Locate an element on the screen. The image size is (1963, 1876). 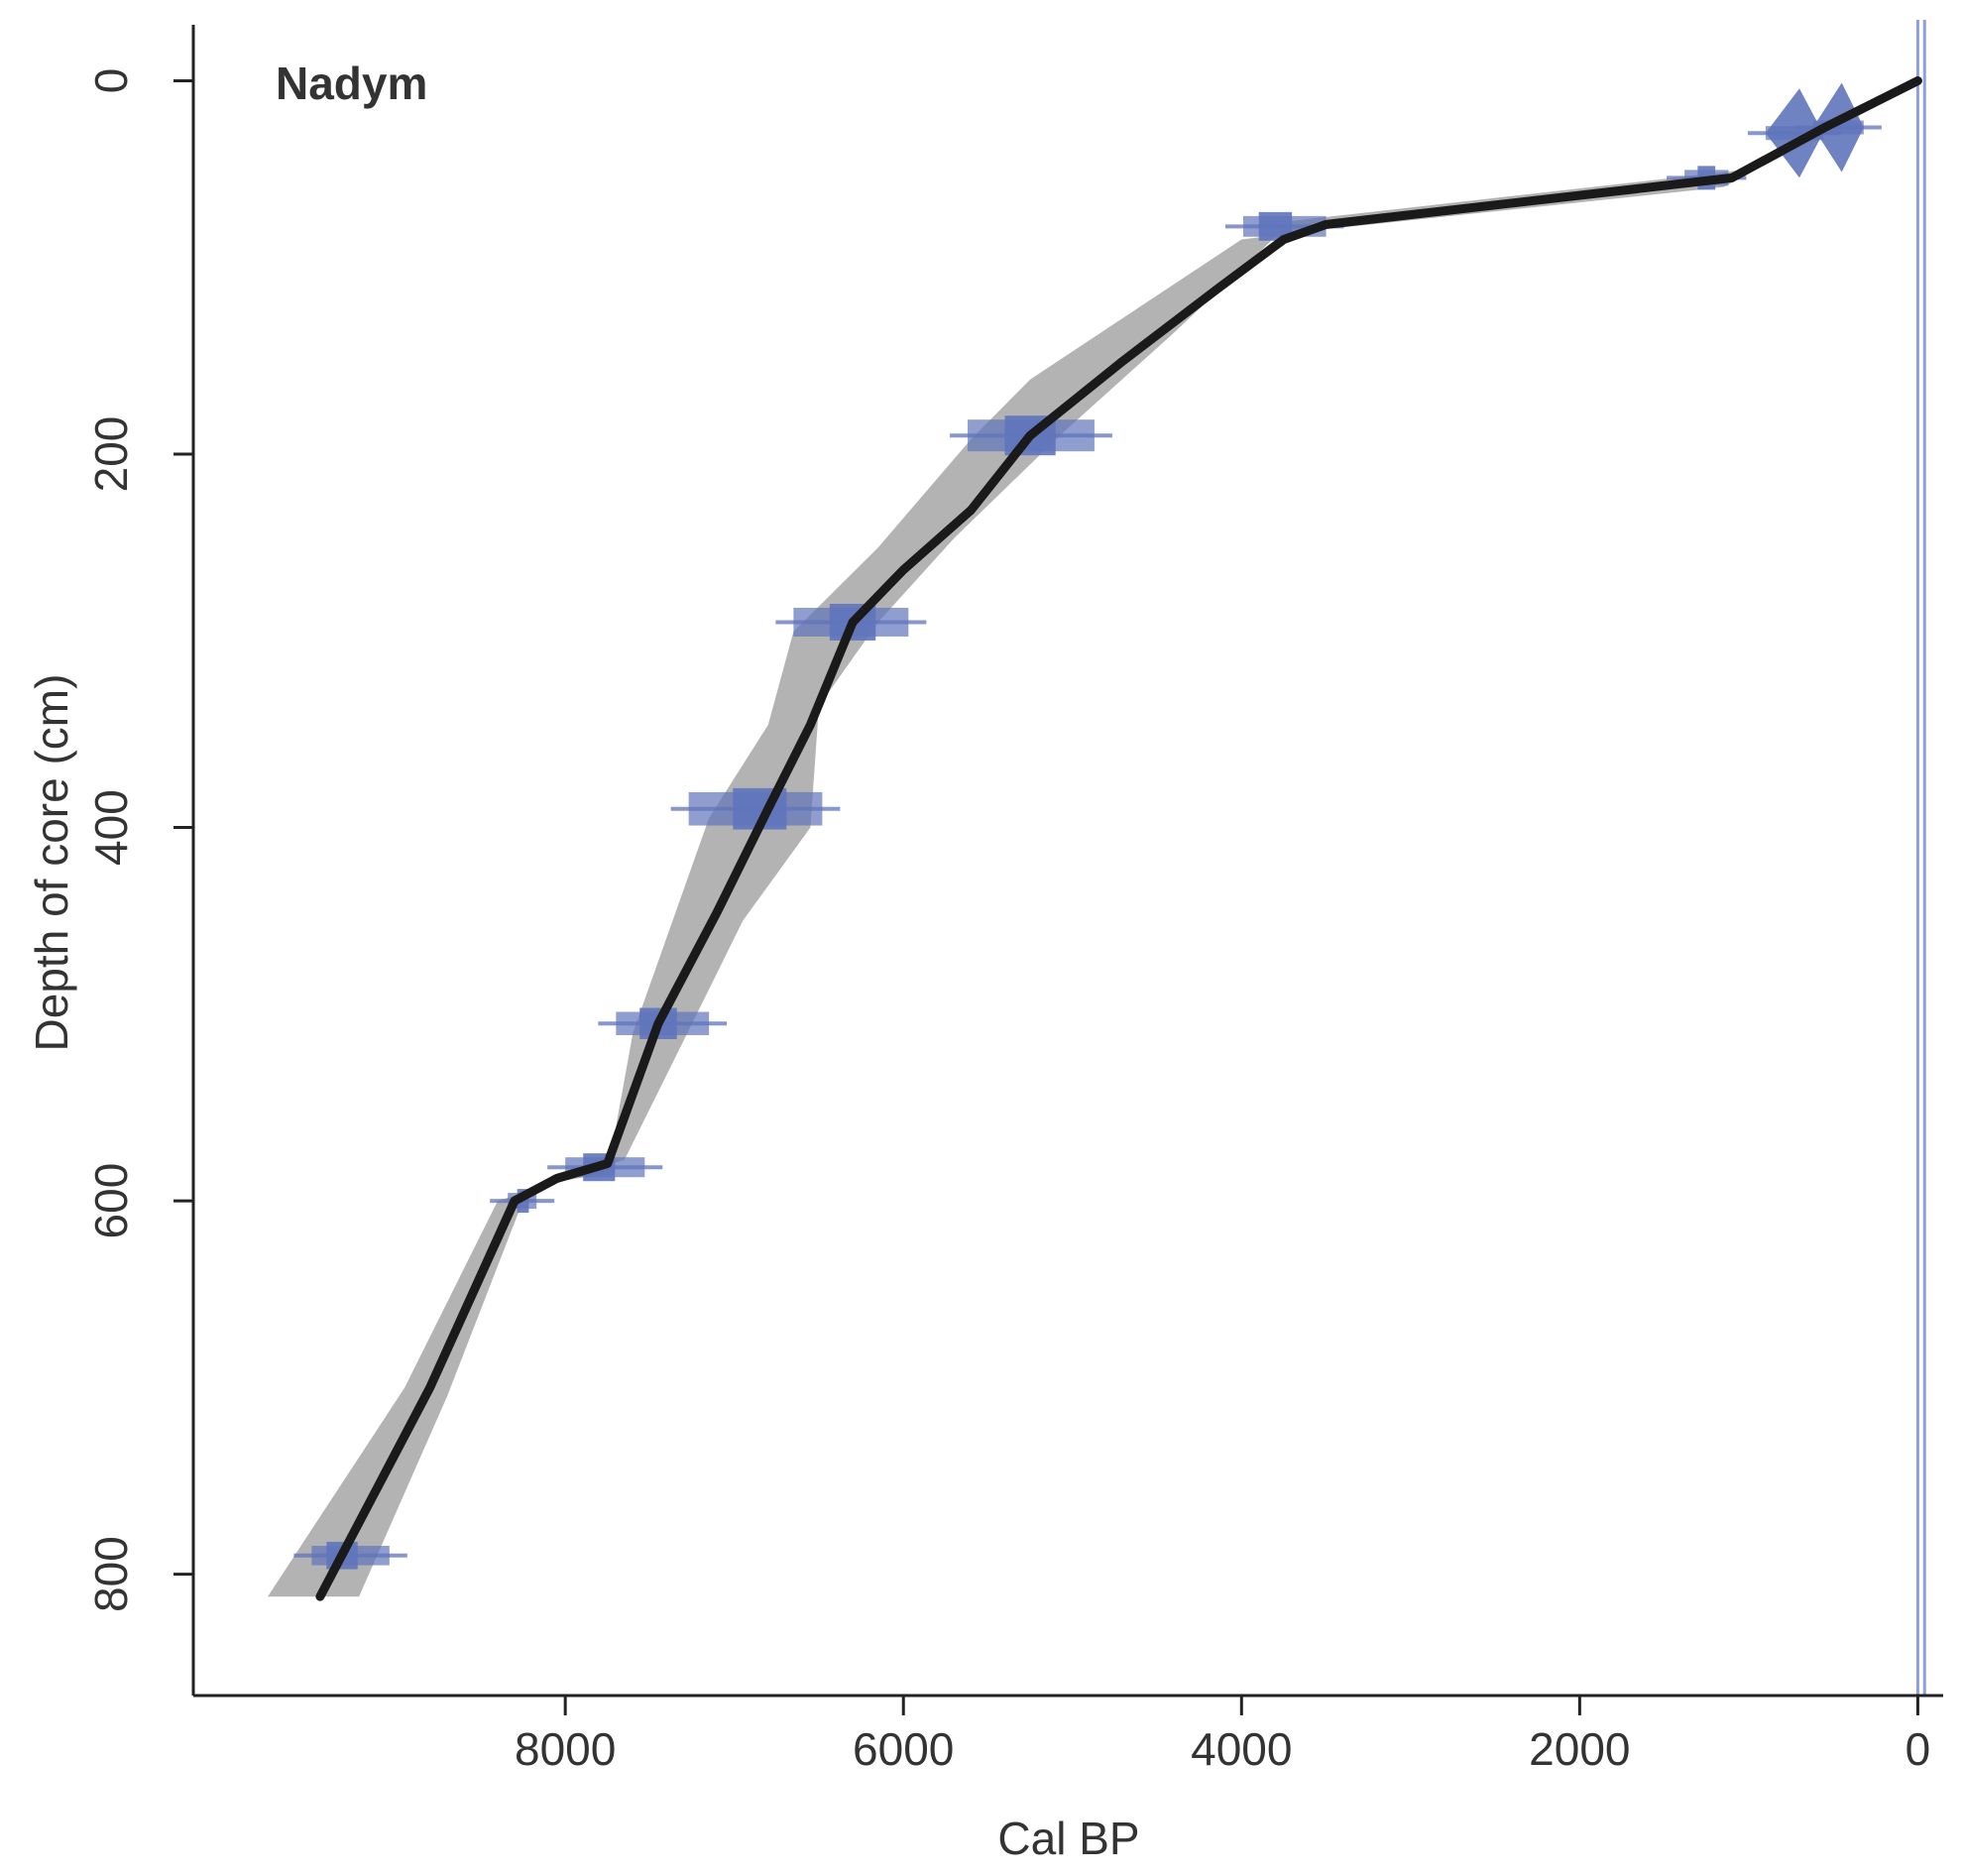
x-tick-label-2000: 2000 is located at coordinates (1580, 1749).